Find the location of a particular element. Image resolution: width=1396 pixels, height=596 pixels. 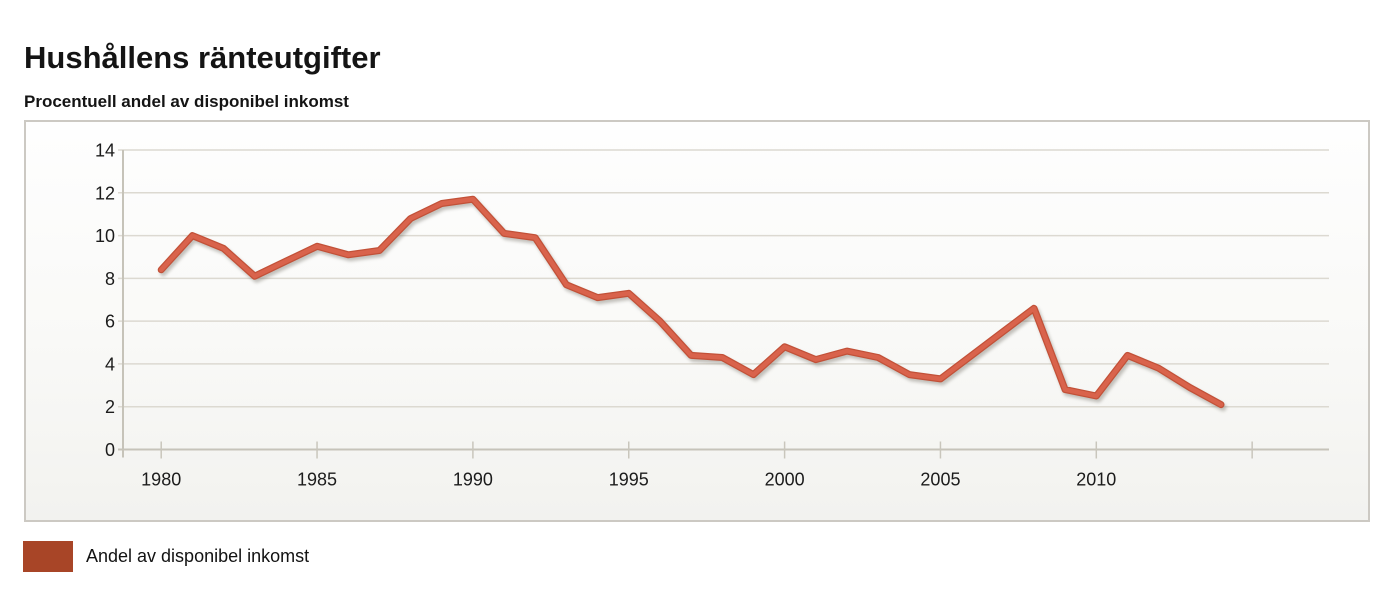

y-axis-label-10: 10 is located at coordinates (105, 236).